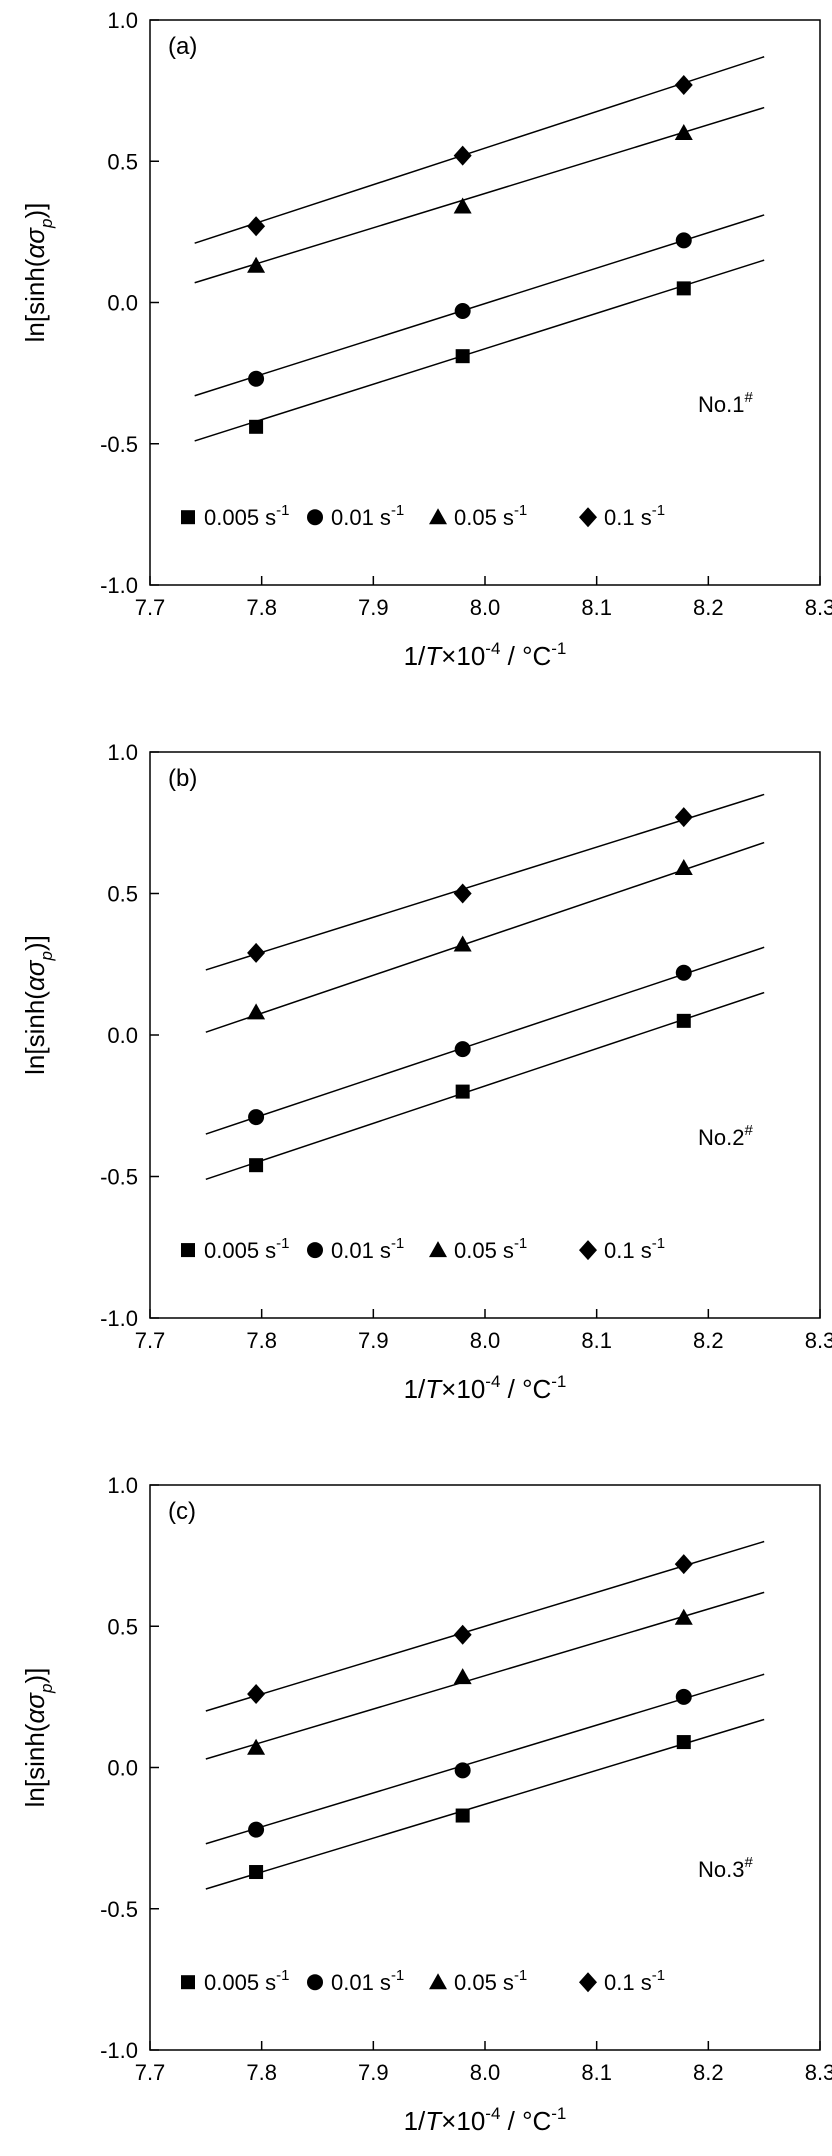 This screenshot has height=2156, width=832. Describe the element at coordinates (725, 403) in the screenshot. I see `sample-label: No.1#` at that location.